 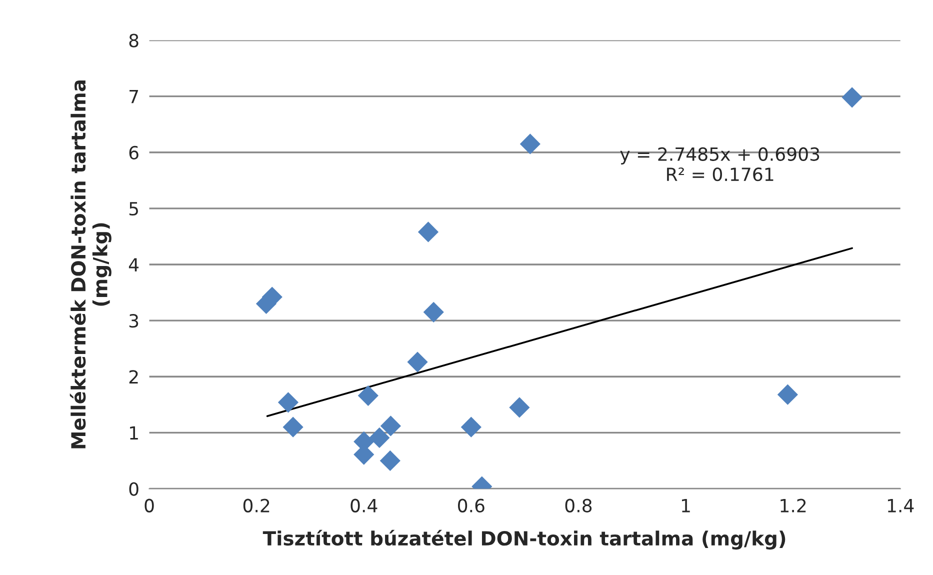 What do you see at coordinates (901, 505) in the screenshot?
I see `x-tick-label: 1.4` at bounding box center [901, 505].